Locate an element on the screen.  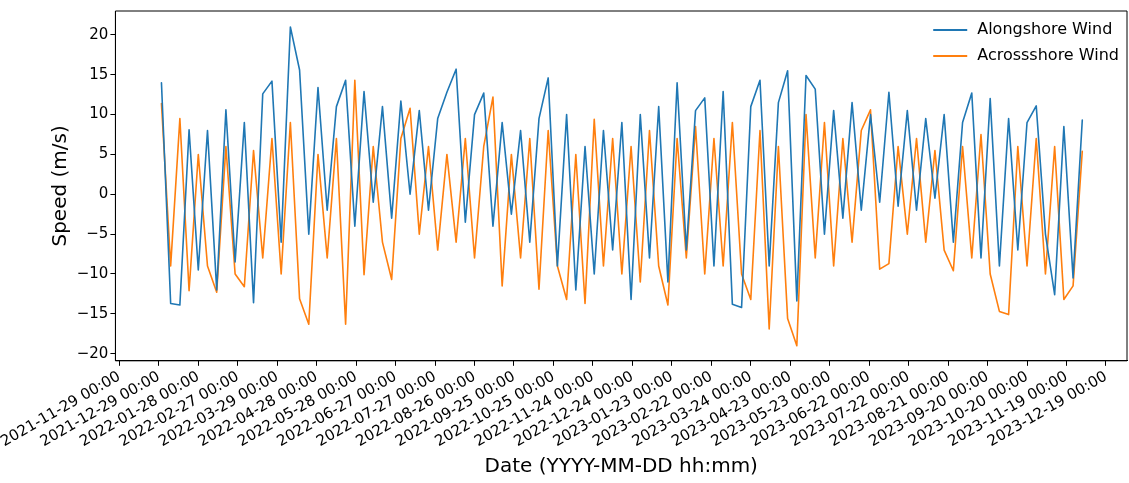
y-tick-label: 20 is located at coordinates (99, 33).